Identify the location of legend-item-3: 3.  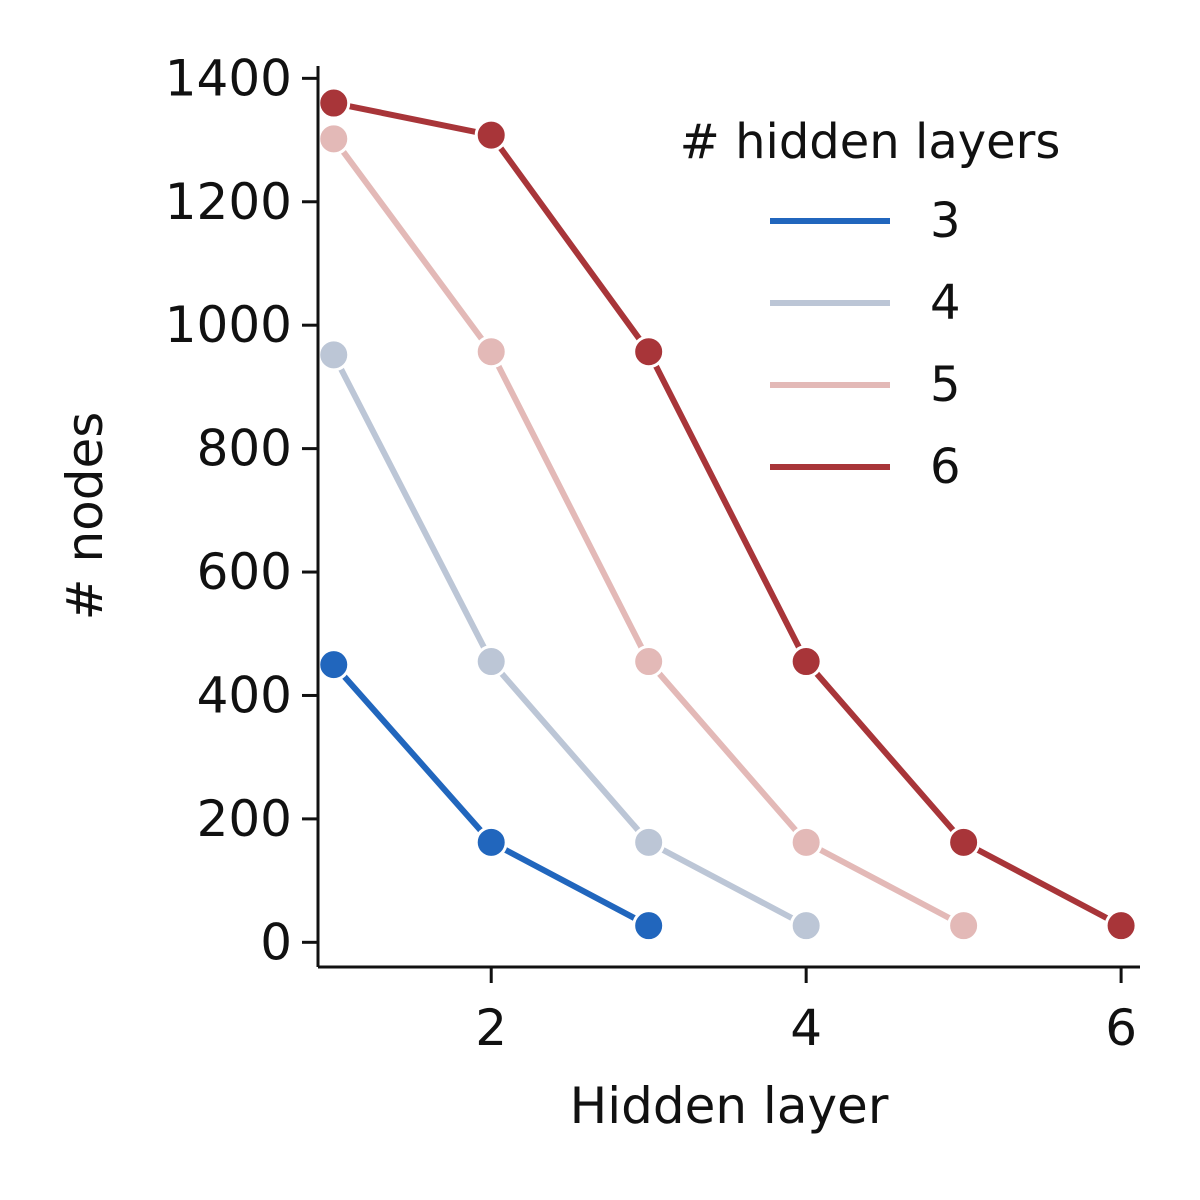
(865, 221).